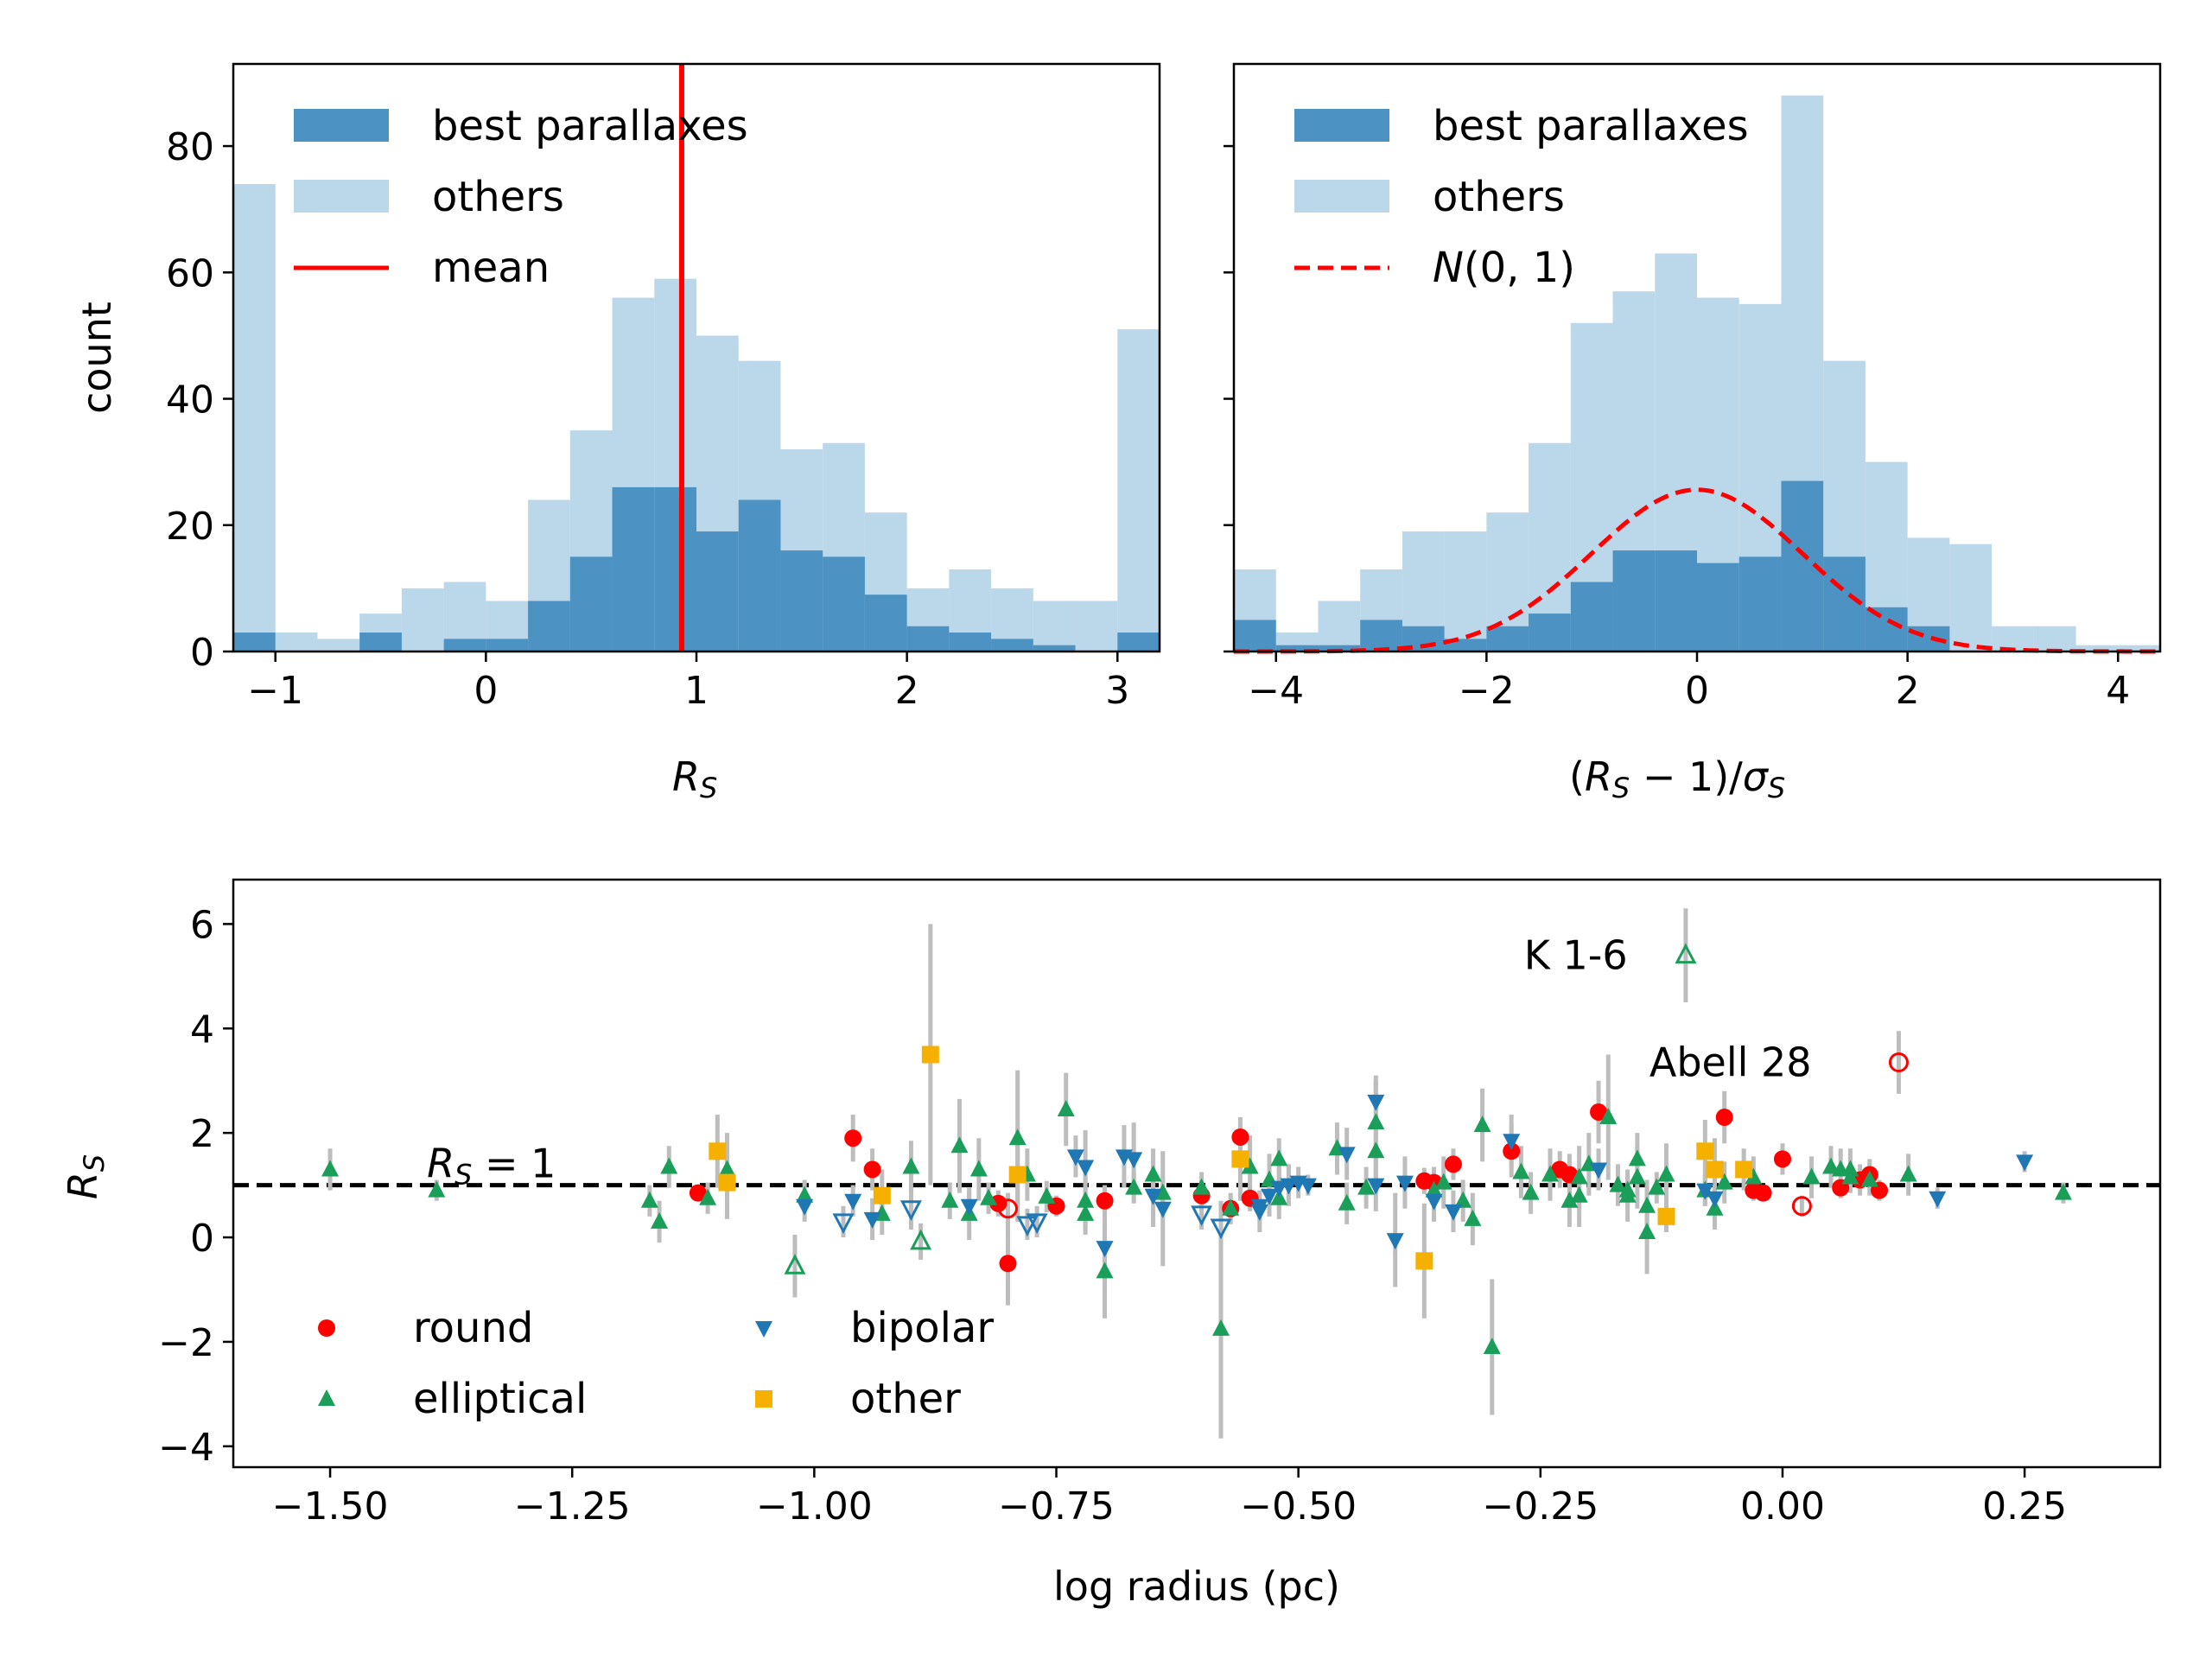 This screenshot has height=1659, width=2212. What do you see at coordinates (500, 1399) in the screenshot?
I see `scatter-legend-label: elliptical` at bounding box center [500, 1399].